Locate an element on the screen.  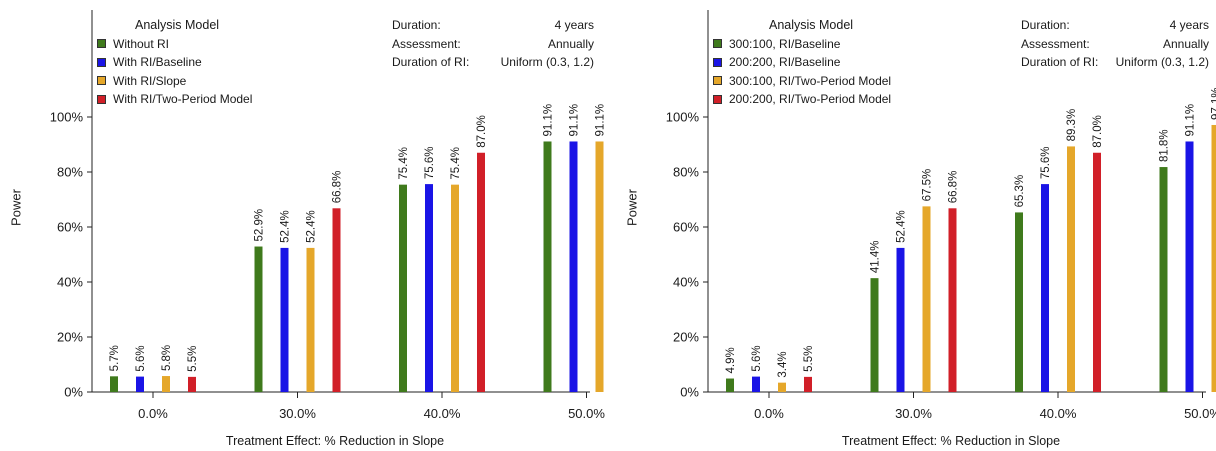
bar-value-label: 75.6% is located at coordinates (1046, 162).